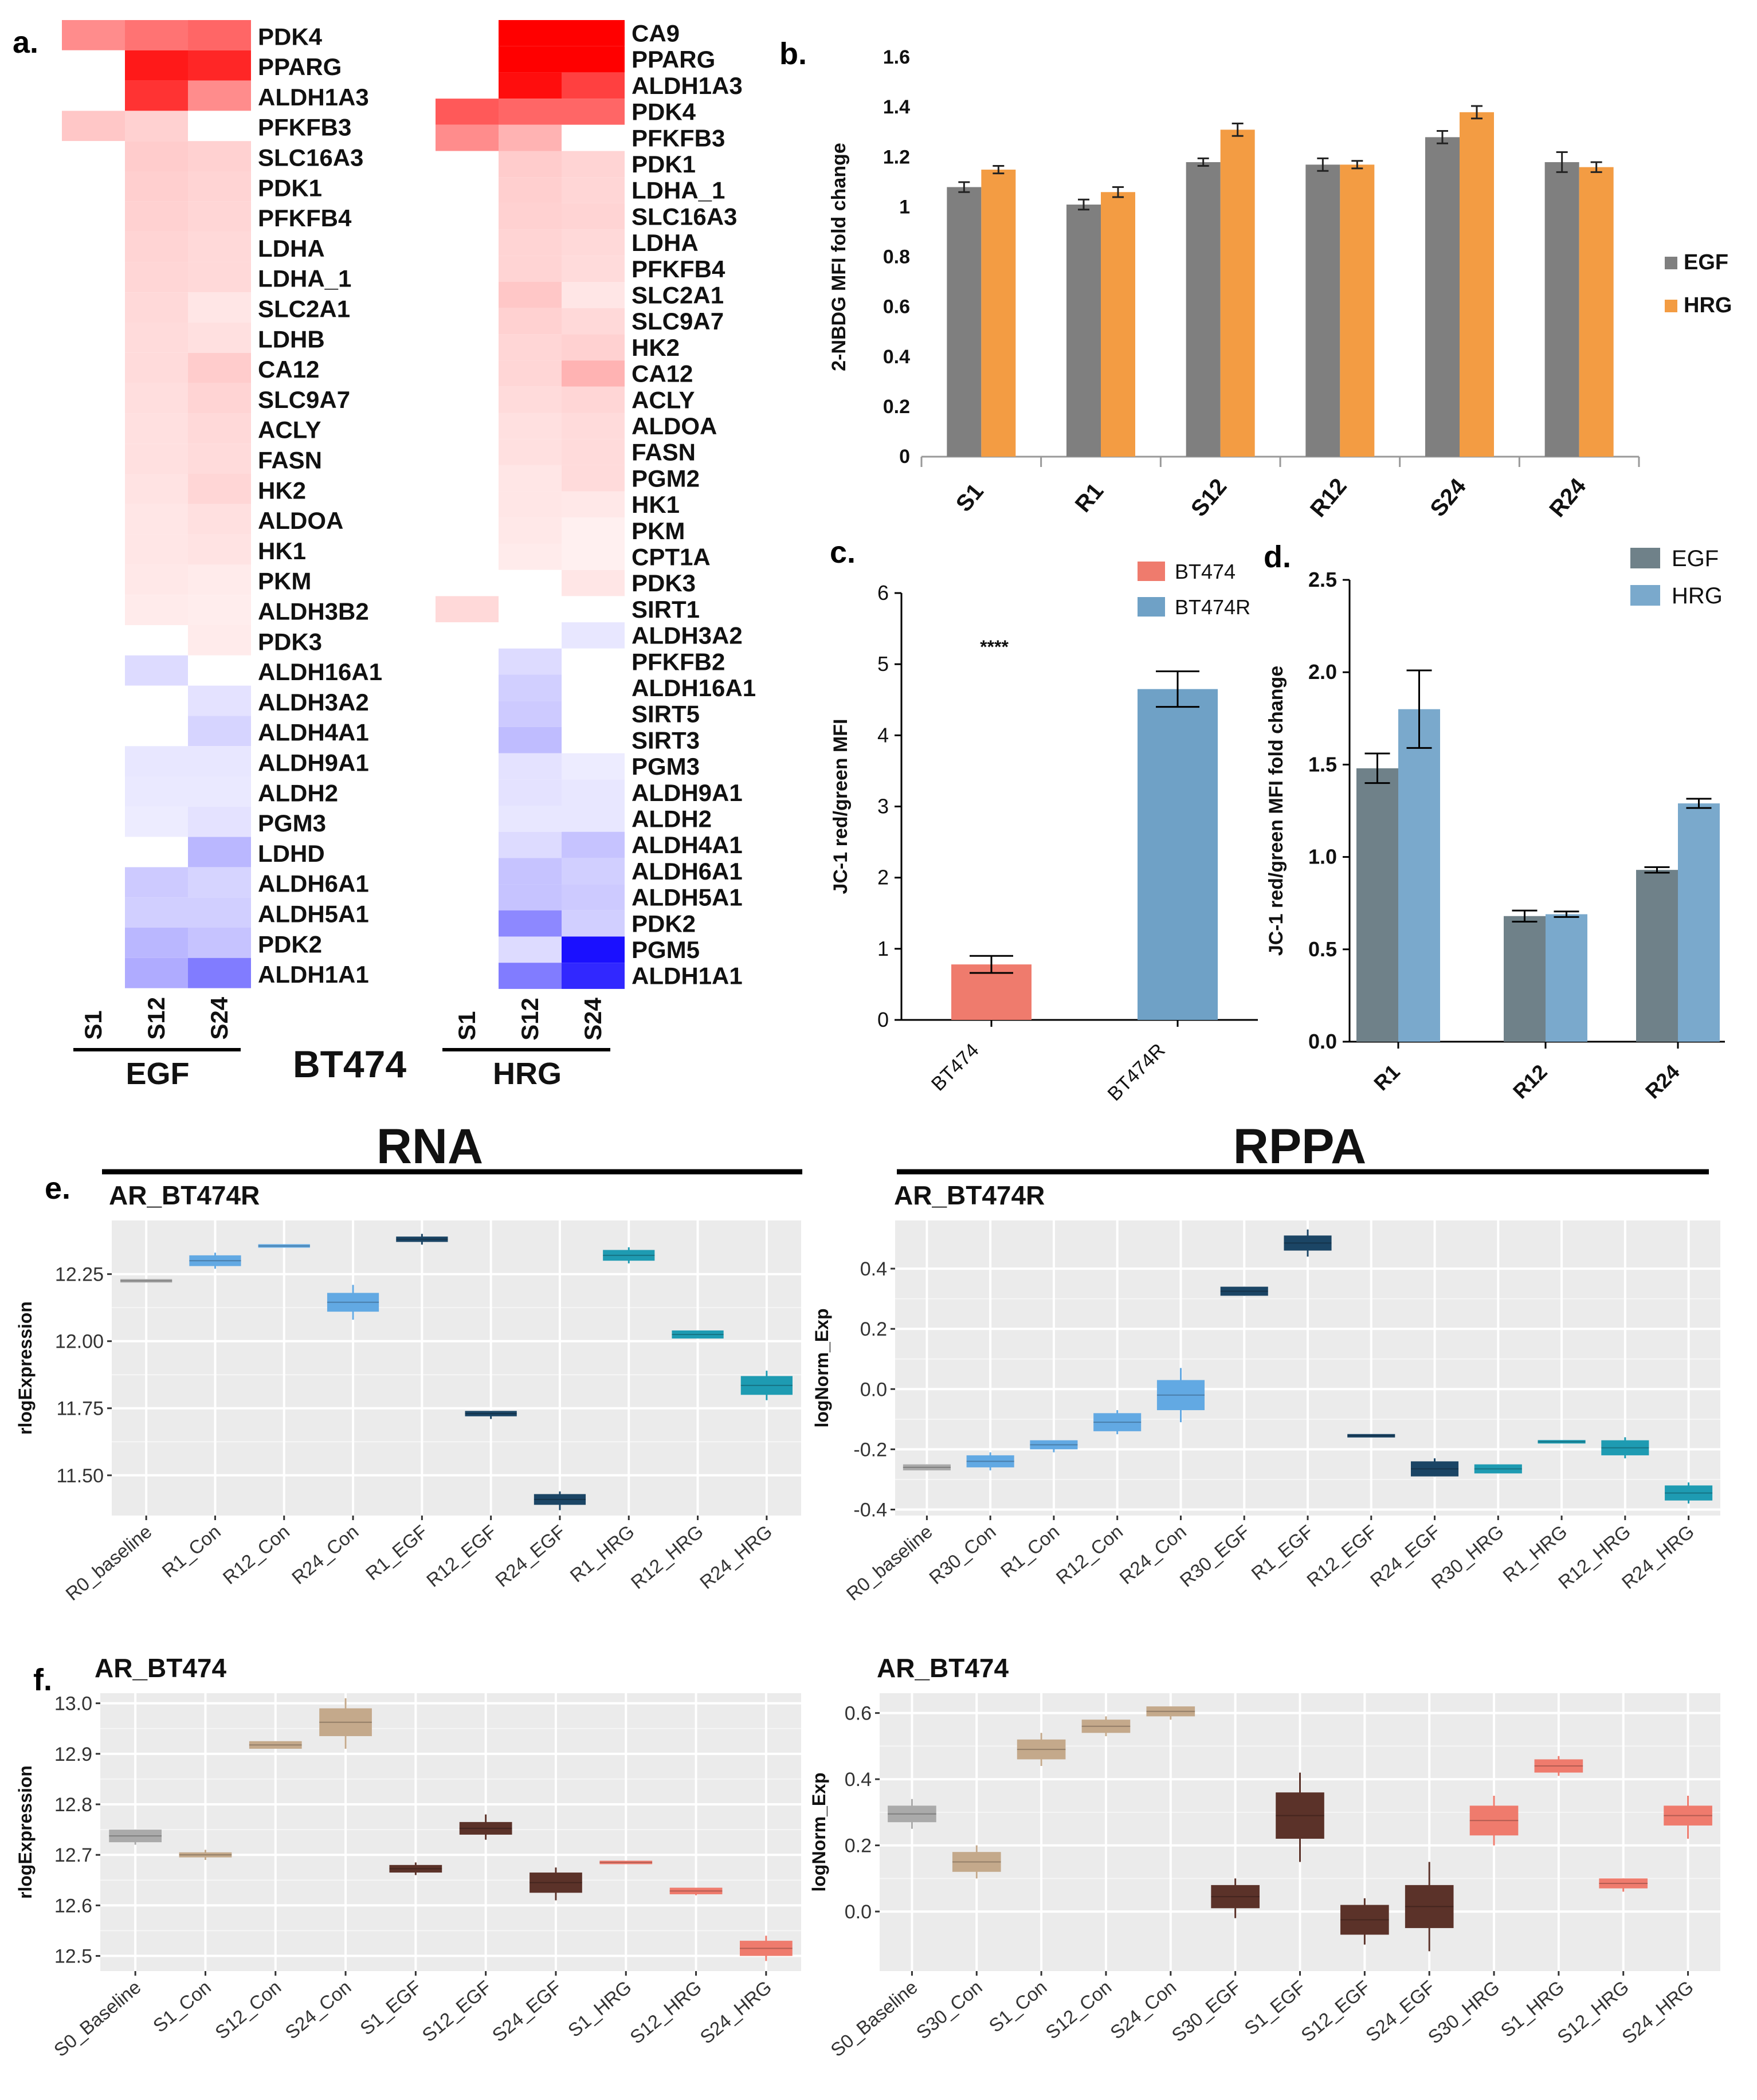  I want to click on y-tick-label: 0.2, so click(896, 407).